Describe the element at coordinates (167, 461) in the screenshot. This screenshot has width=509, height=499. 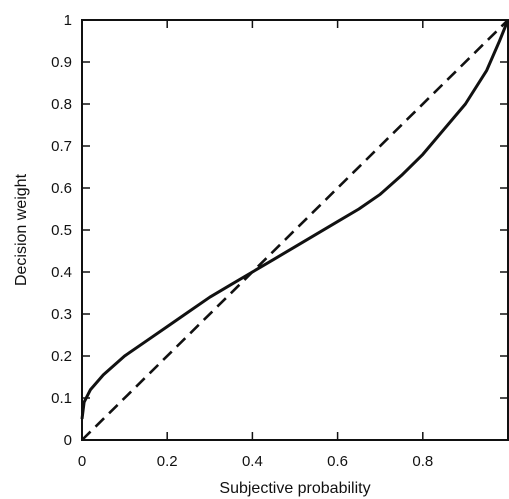
I see `x-tick-label: 0.2` at that location.